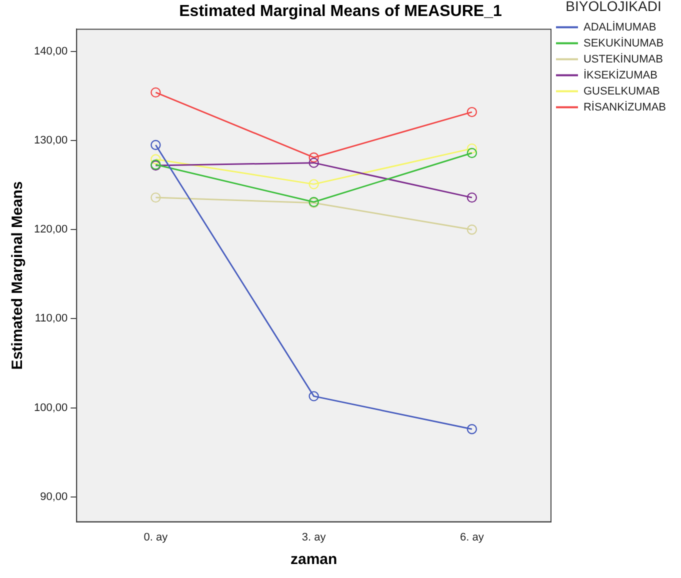  Describe the element at coordinates (619, 27) in the screenshot. I see `legend-label: ADALİMUMAB` at that location.